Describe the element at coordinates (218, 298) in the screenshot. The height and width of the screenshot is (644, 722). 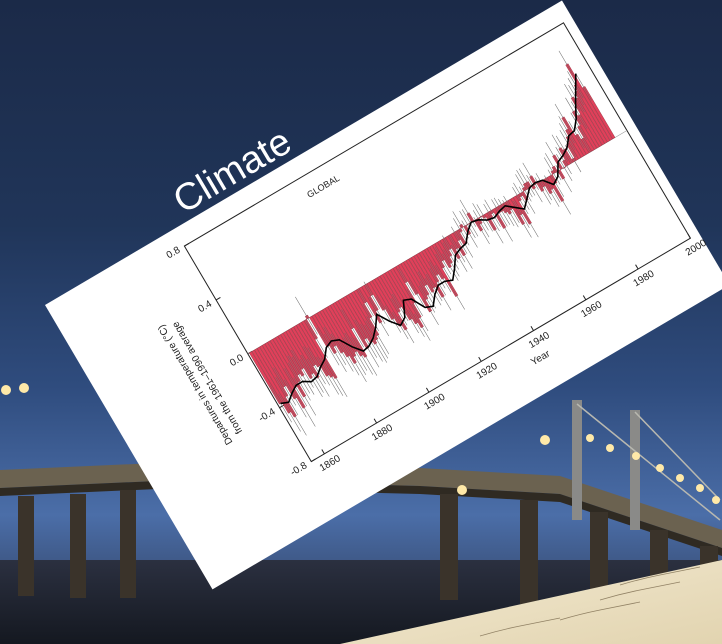
I see `y-tick` at that location.